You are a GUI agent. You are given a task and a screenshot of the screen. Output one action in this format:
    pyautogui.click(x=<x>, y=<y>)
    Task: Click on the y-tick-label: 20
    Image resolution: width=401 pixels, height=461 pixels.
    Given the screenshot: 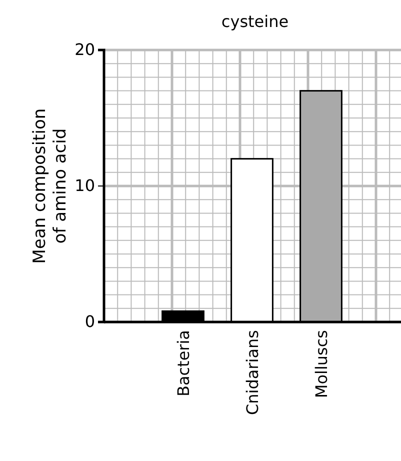 What is the action you would take?
    pyautogui.click(x=84, y=50)
    